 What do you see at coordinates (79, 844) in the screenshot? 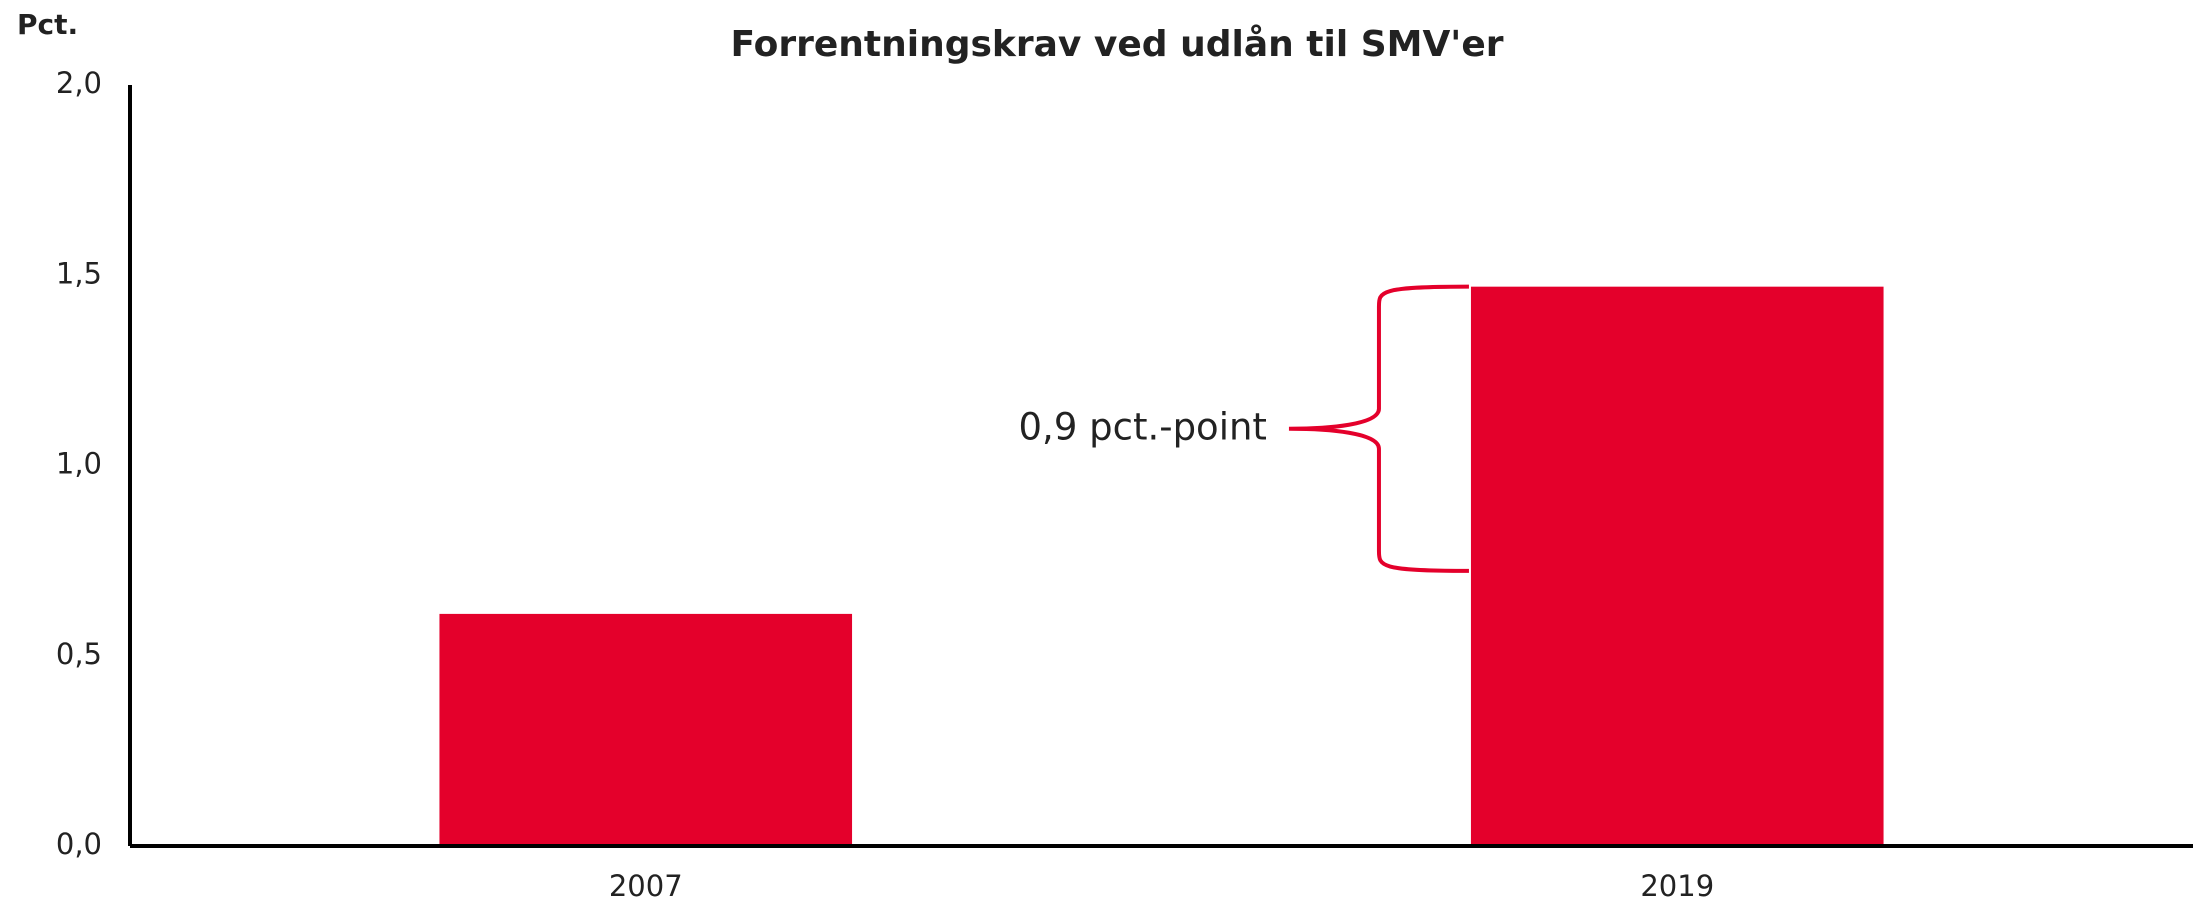
I see `y-tick-label: 0,0` at bounding box center [79, 844].